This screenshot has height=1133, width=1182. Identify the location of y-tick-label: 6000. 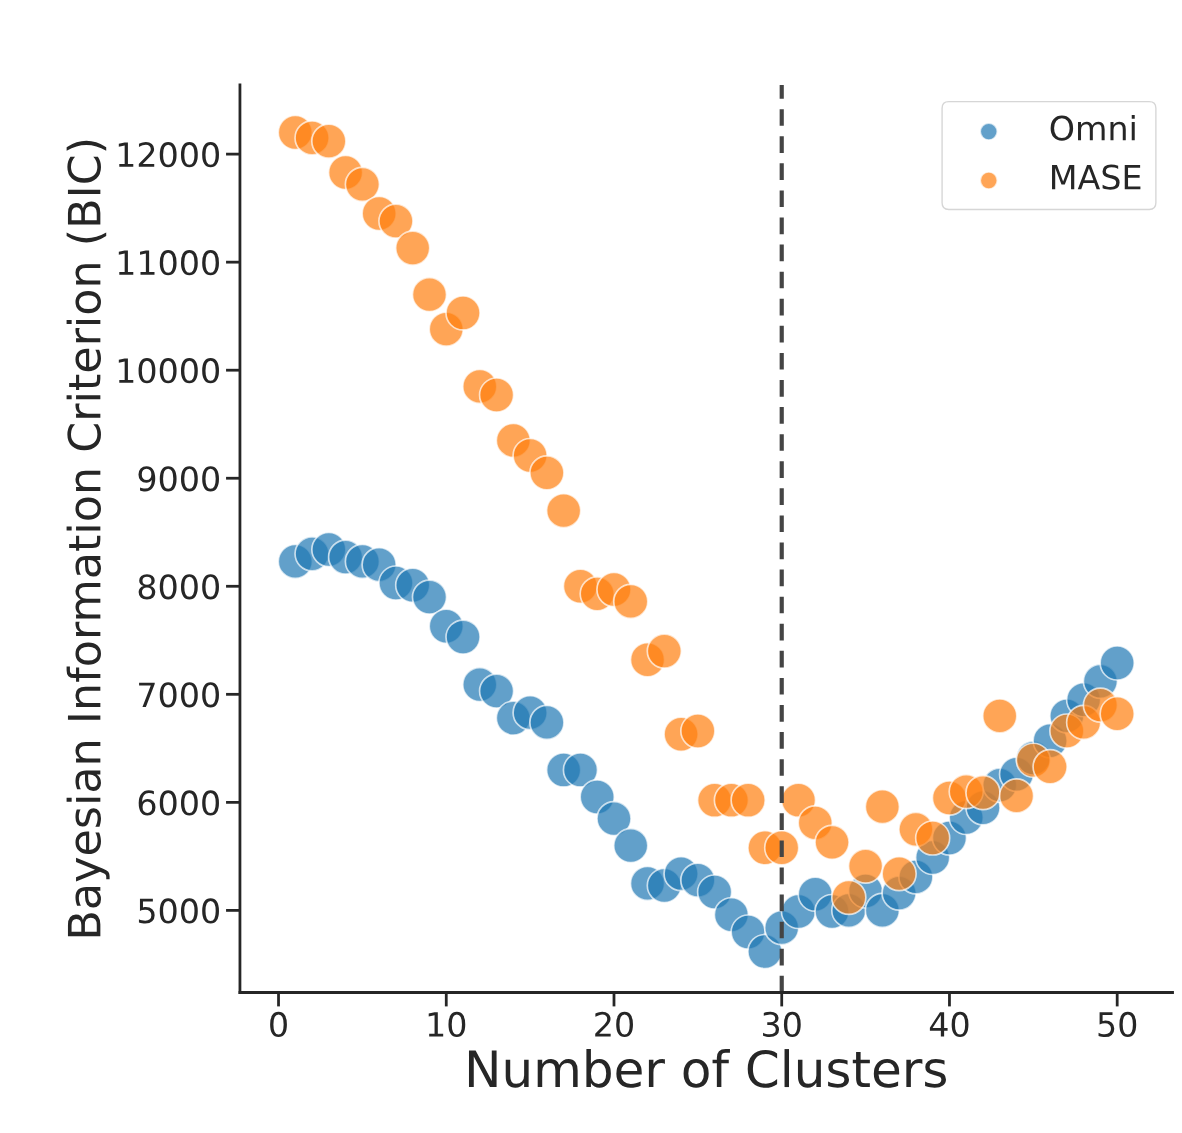
(178, 803).